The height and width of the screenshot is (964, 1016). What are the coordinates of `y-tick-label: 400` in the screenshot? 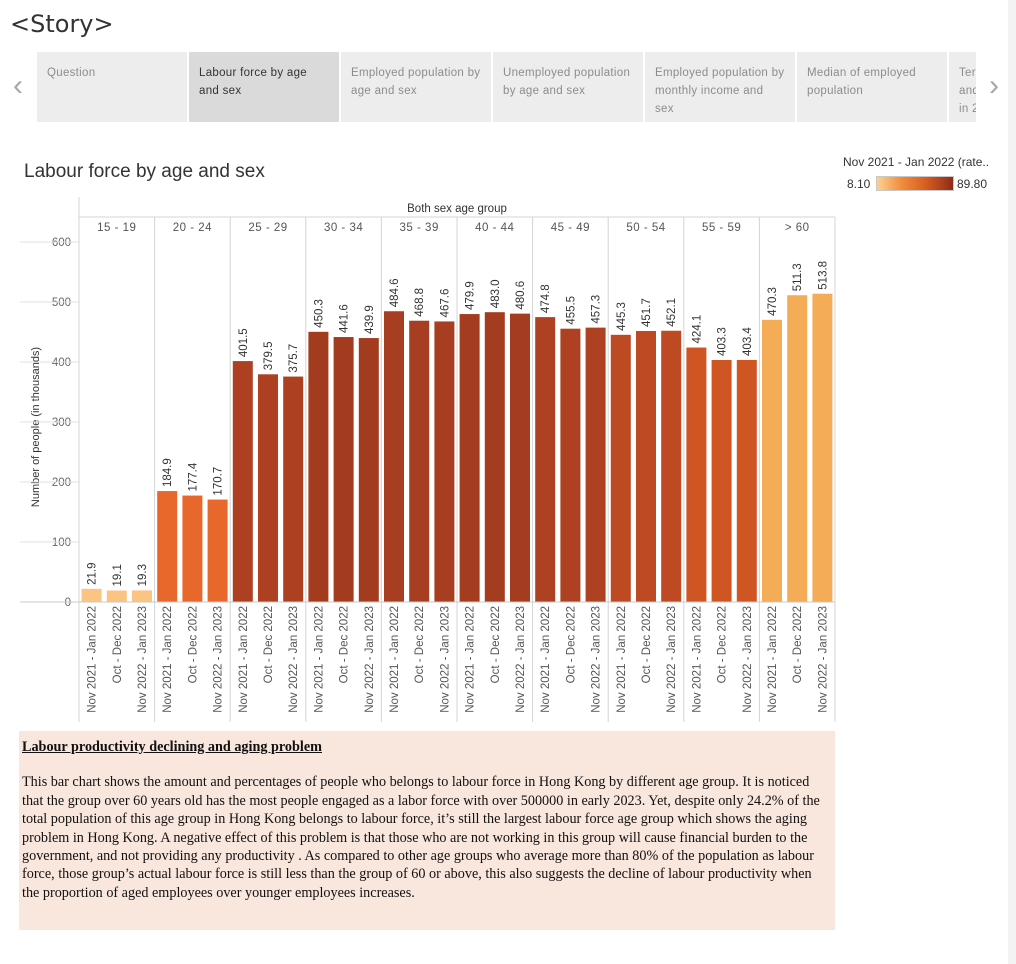 It's located at (61, 363).